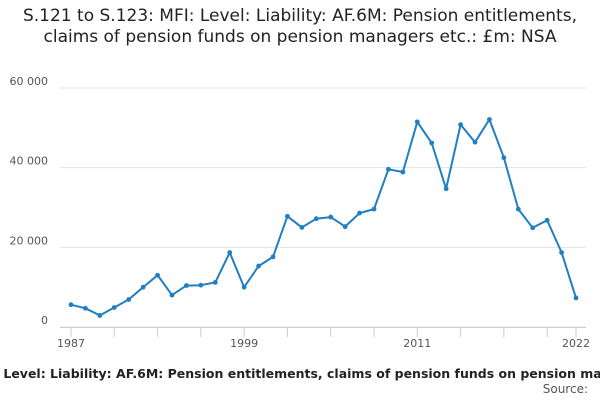  What do you see at coordinates (359, 213) in the screenshot?
I see `data-point-2007` at bounding box center [359, 213].